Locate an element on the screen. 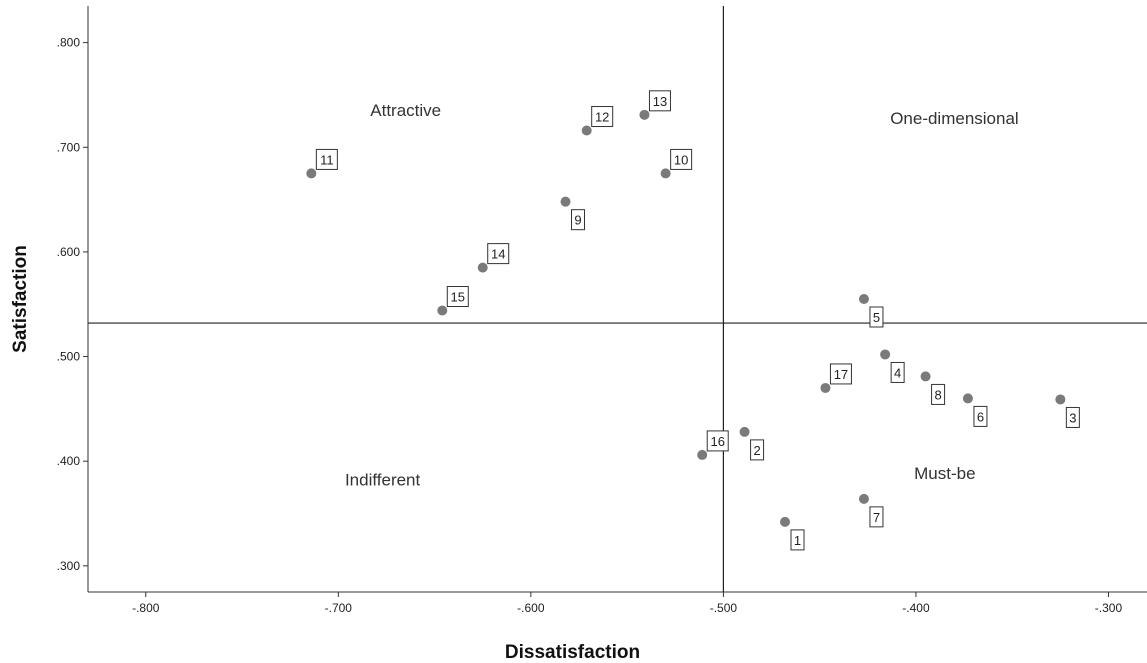  quadrant-label: One-dimensional is located at coordinates (954, 118).